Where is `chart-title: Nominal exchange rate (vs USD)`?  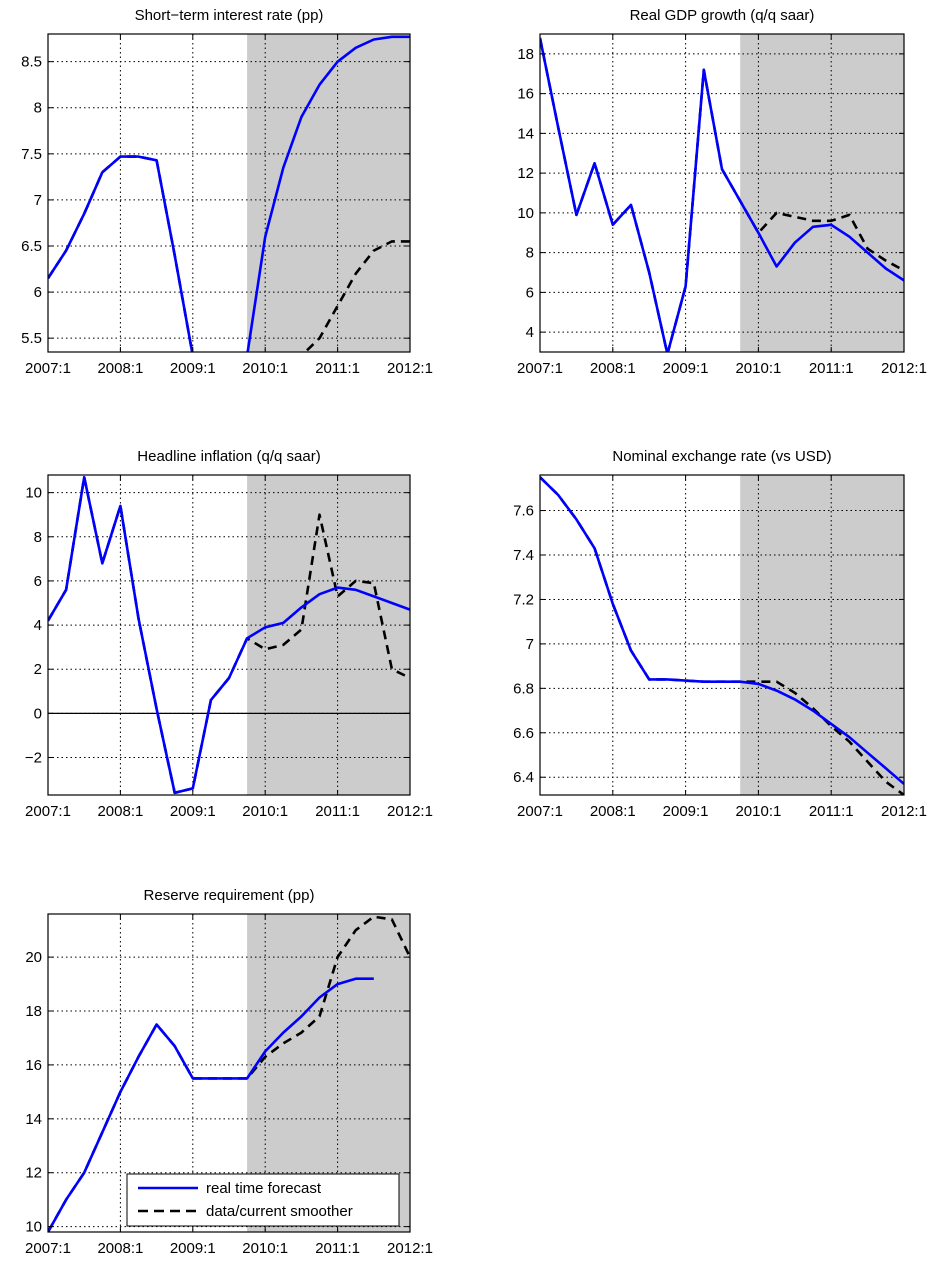 chart-title: Nominal exchange rate (vs USD) is located at coordinates (721, 456).